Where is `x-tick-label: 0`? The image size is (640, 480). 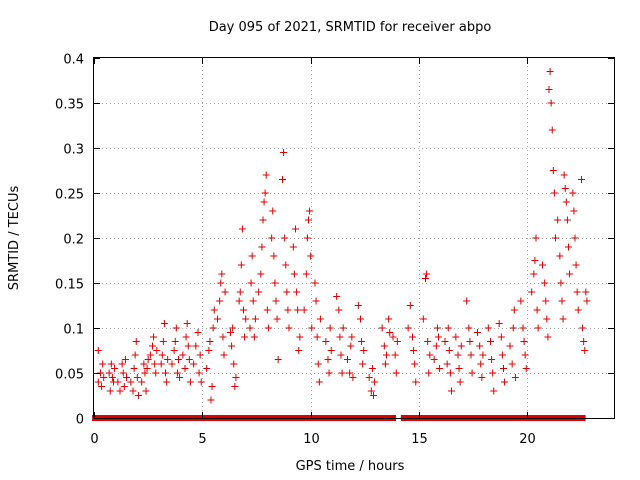
x-tick-label: 0 is located at coordinates (94, 439).